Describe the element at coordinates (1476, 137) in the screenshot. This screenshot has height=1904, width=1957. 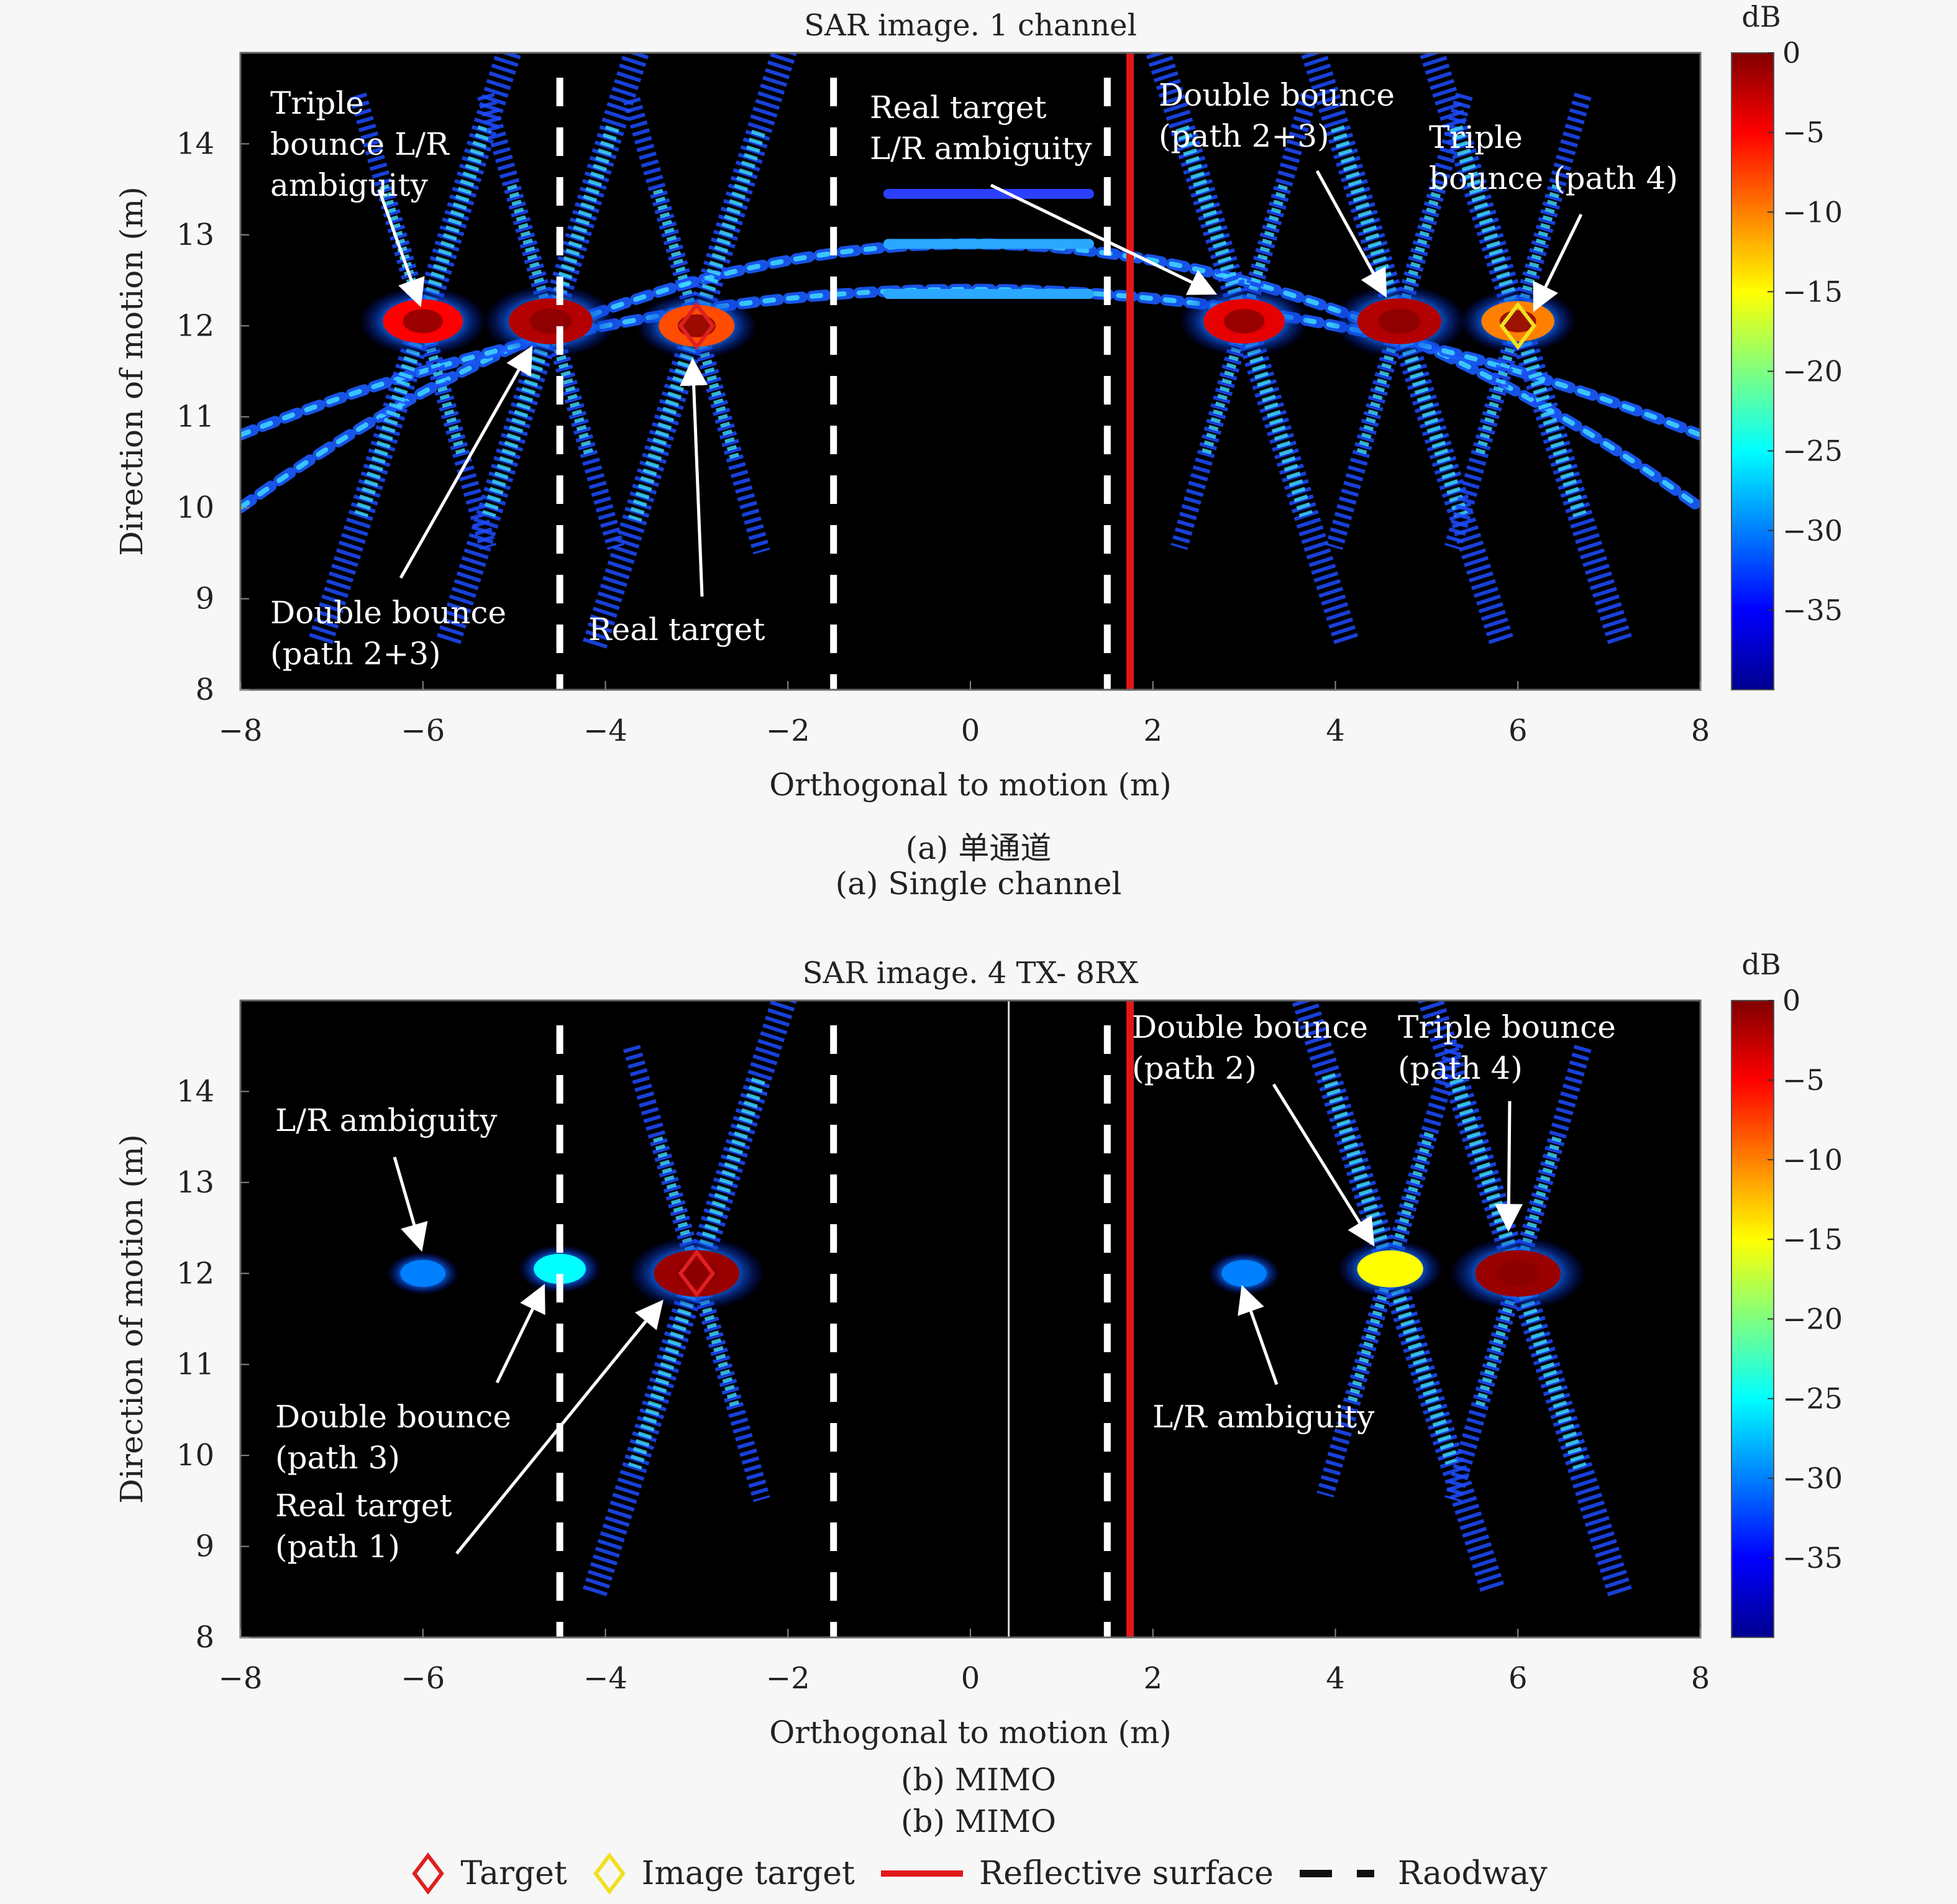
I see `annotation-text: Triple` at that location.